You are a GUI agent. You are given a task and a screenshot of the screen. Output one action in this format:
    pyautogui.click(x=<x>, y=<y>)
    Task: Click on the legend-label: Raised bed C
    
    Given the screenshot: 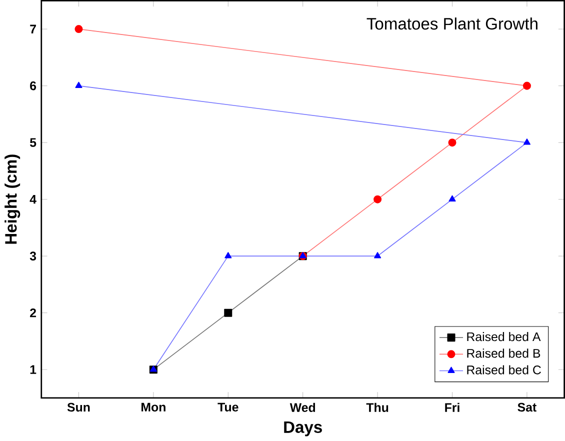 What is the action you would take?
    pyautogui.click(x=504, y=369)
    